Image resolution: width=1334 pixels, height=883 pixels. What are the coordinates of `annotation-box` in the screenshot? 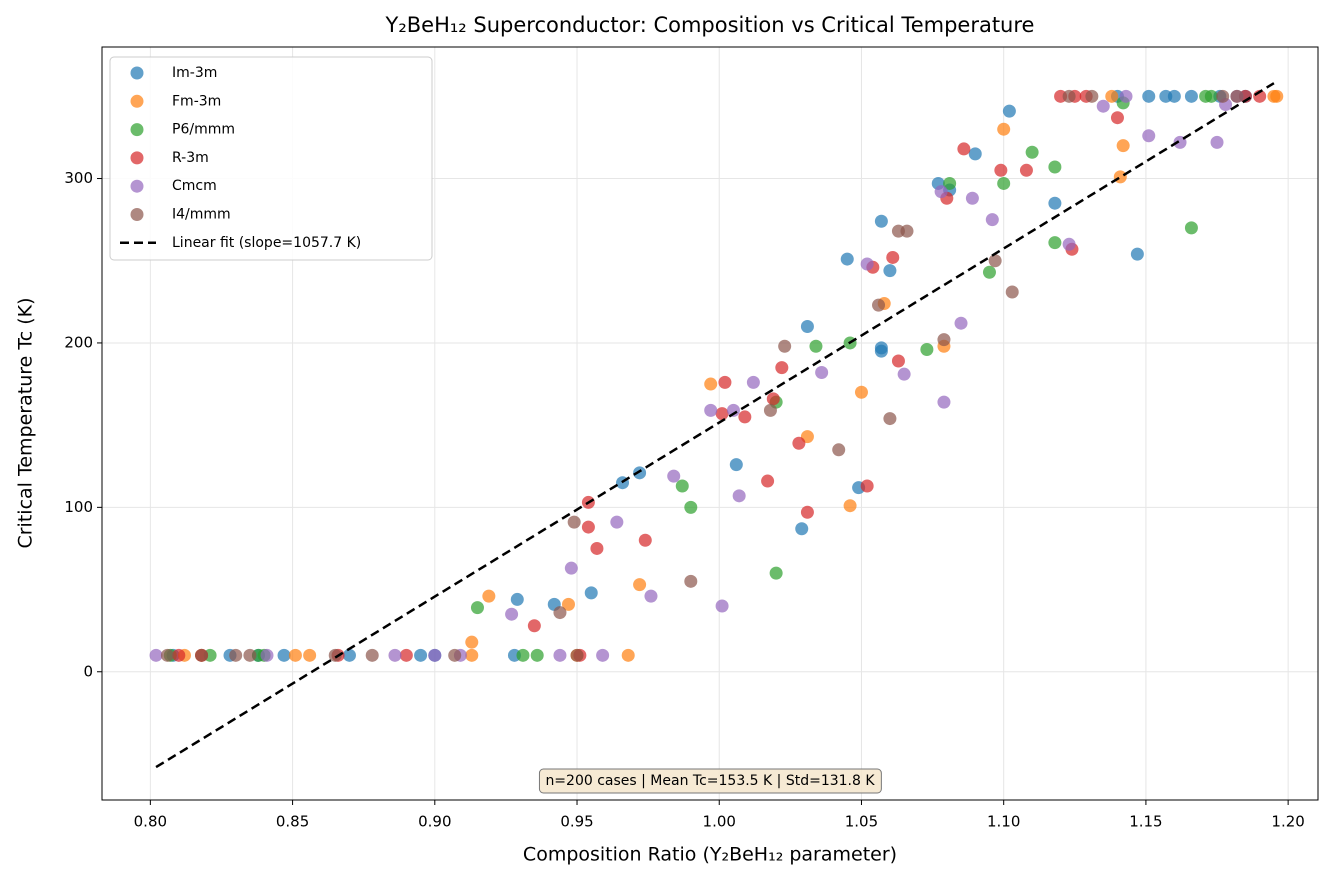 It's located at (710, 781).